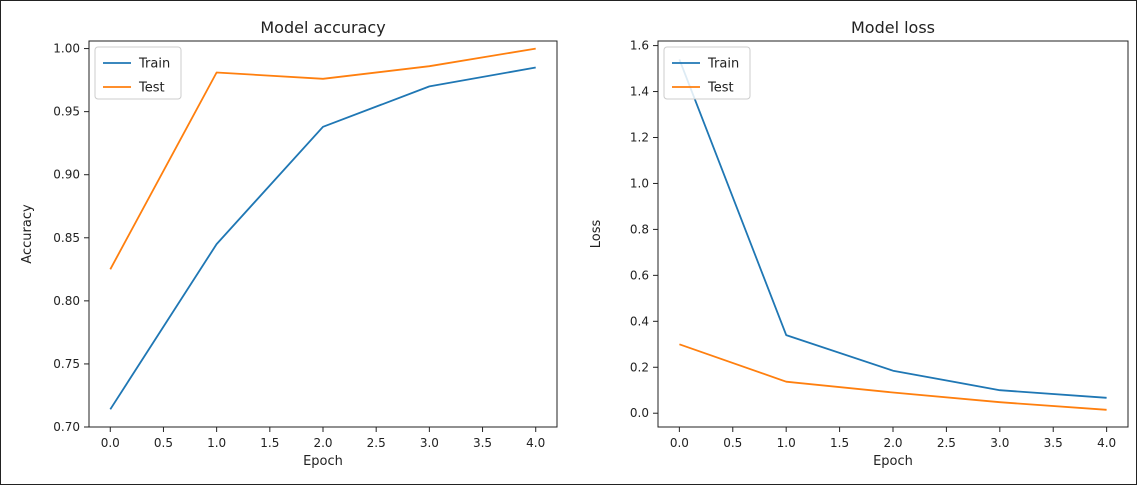  Describe the element at coordinates (639, 183) in the screenshot. I see `y-tick-label: 1.0` at that location.